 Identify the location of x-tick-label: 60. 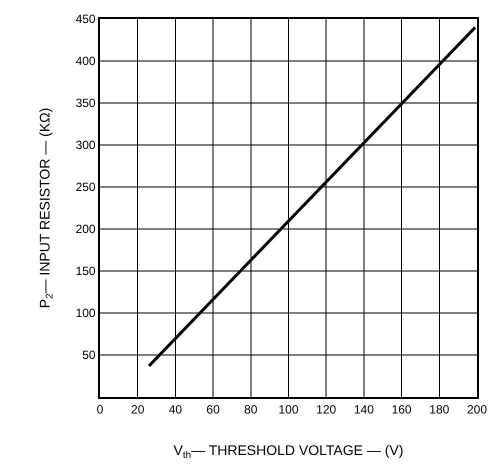
(213, 409).